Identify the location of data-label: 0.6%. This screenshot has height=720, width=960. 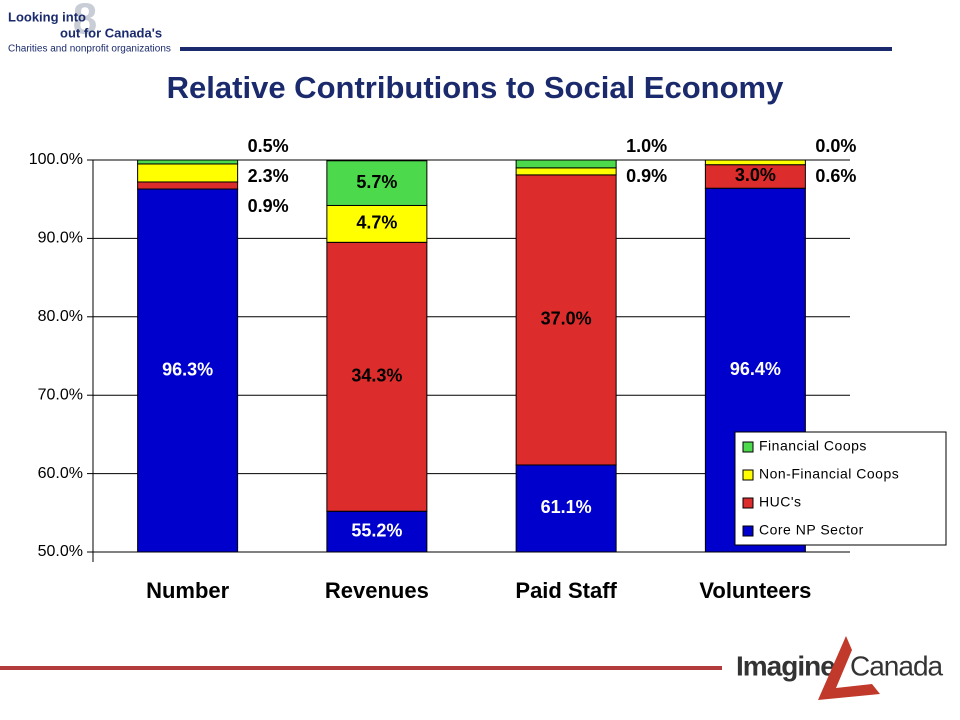
(835, 176).